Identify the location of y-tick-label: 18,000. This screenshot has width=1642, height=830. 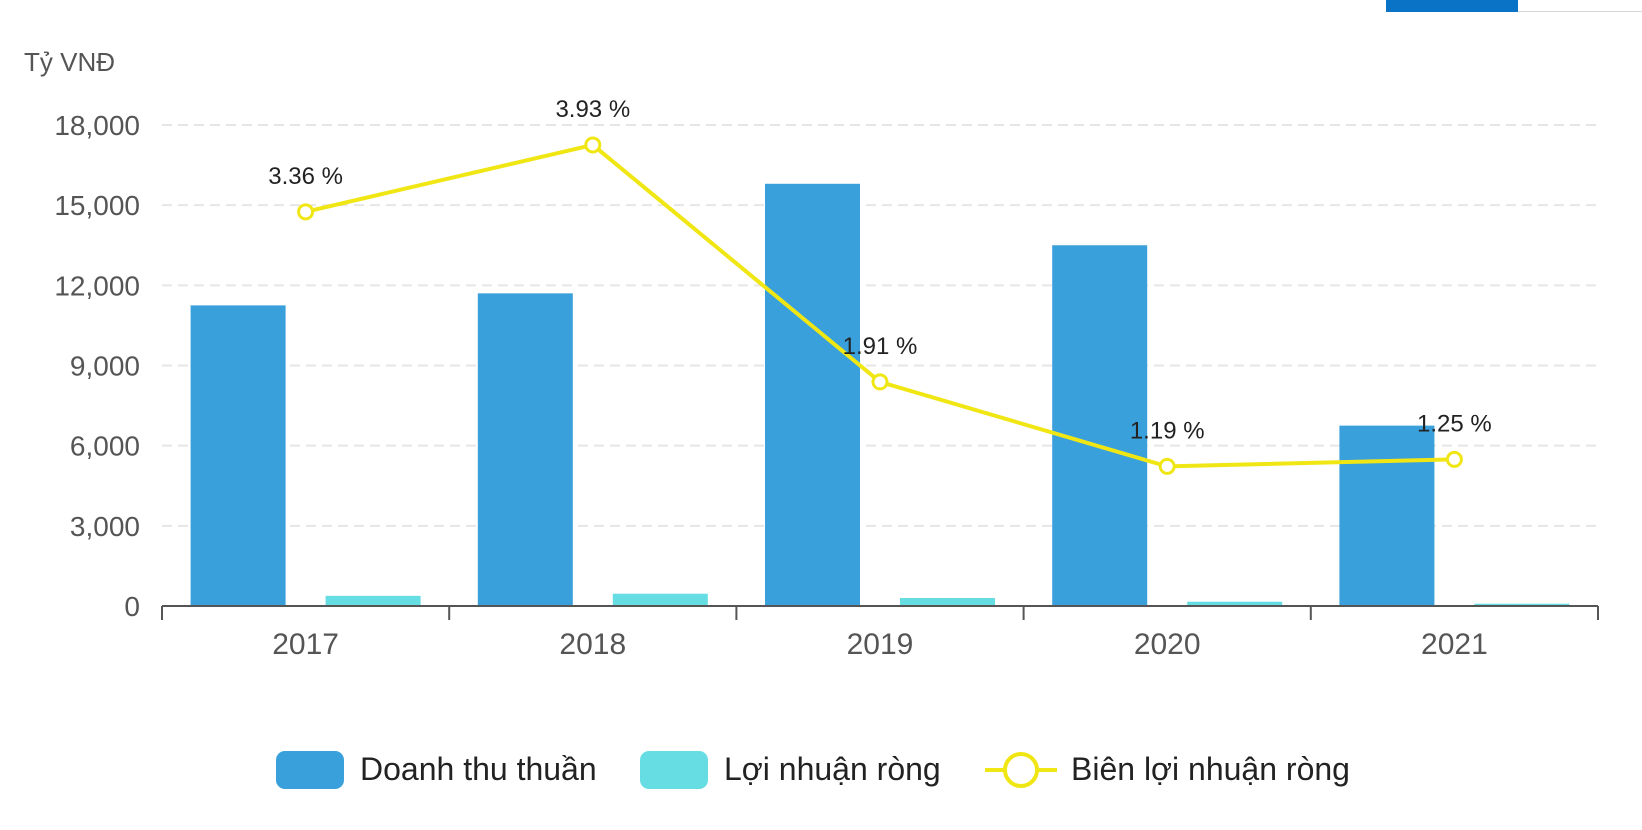
(97, 125).